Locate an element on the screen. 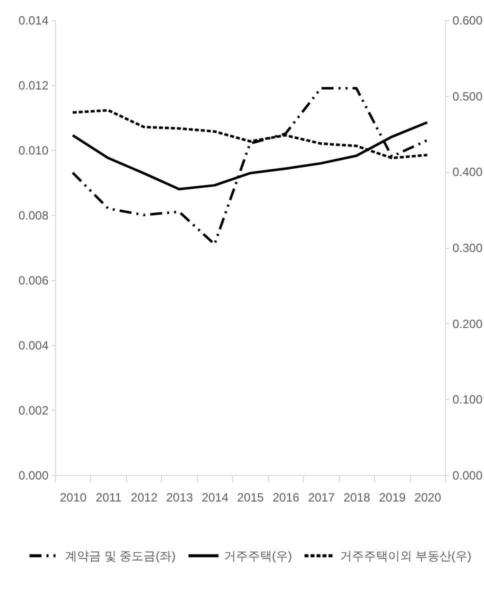  x-tick-label: 2015 is located at coordinates (250, 497).